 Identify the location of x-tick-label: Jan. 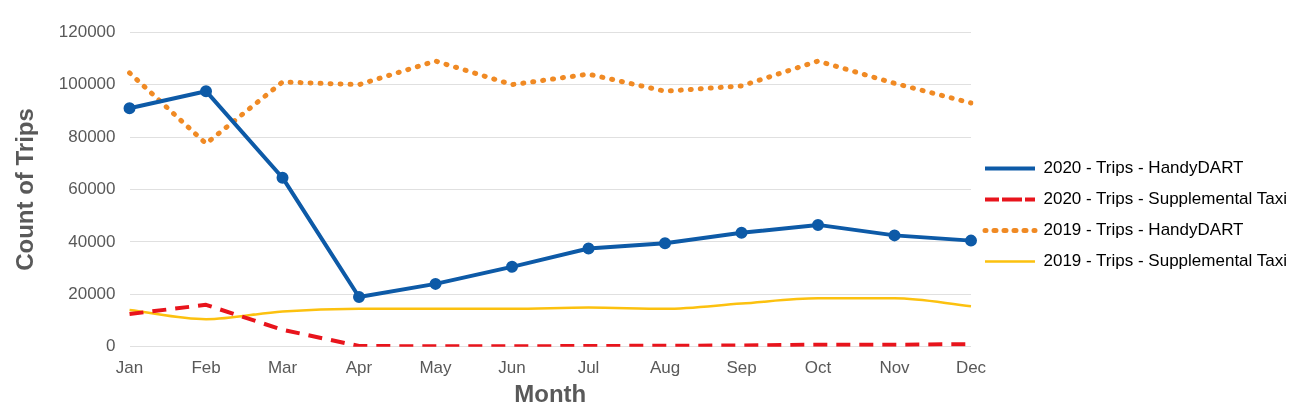
(129, 367).